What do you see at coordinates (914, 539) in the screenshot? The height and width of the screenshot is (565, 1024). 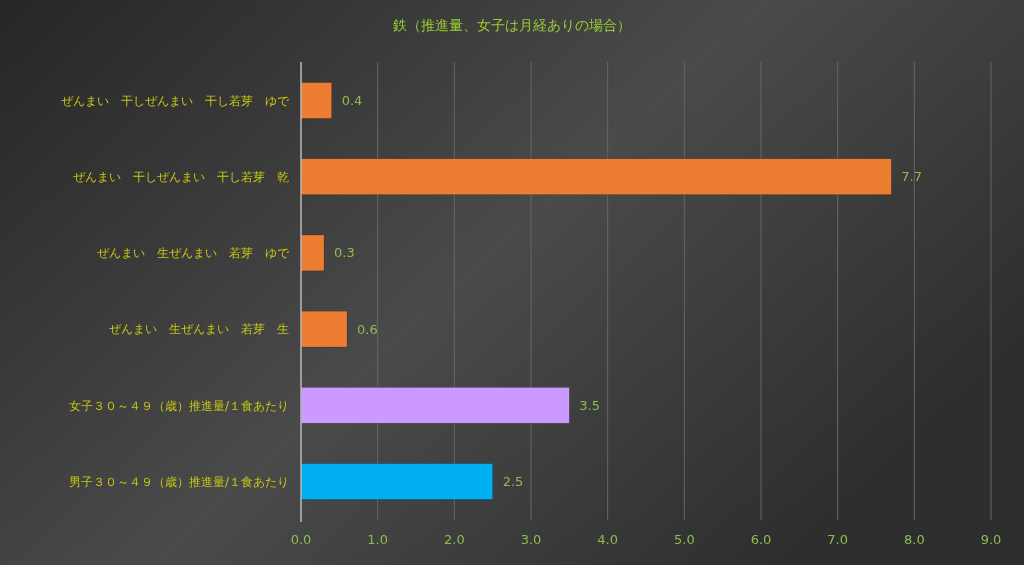 I see `x-tick-label: 8.0` at bounding box center [914, 539].